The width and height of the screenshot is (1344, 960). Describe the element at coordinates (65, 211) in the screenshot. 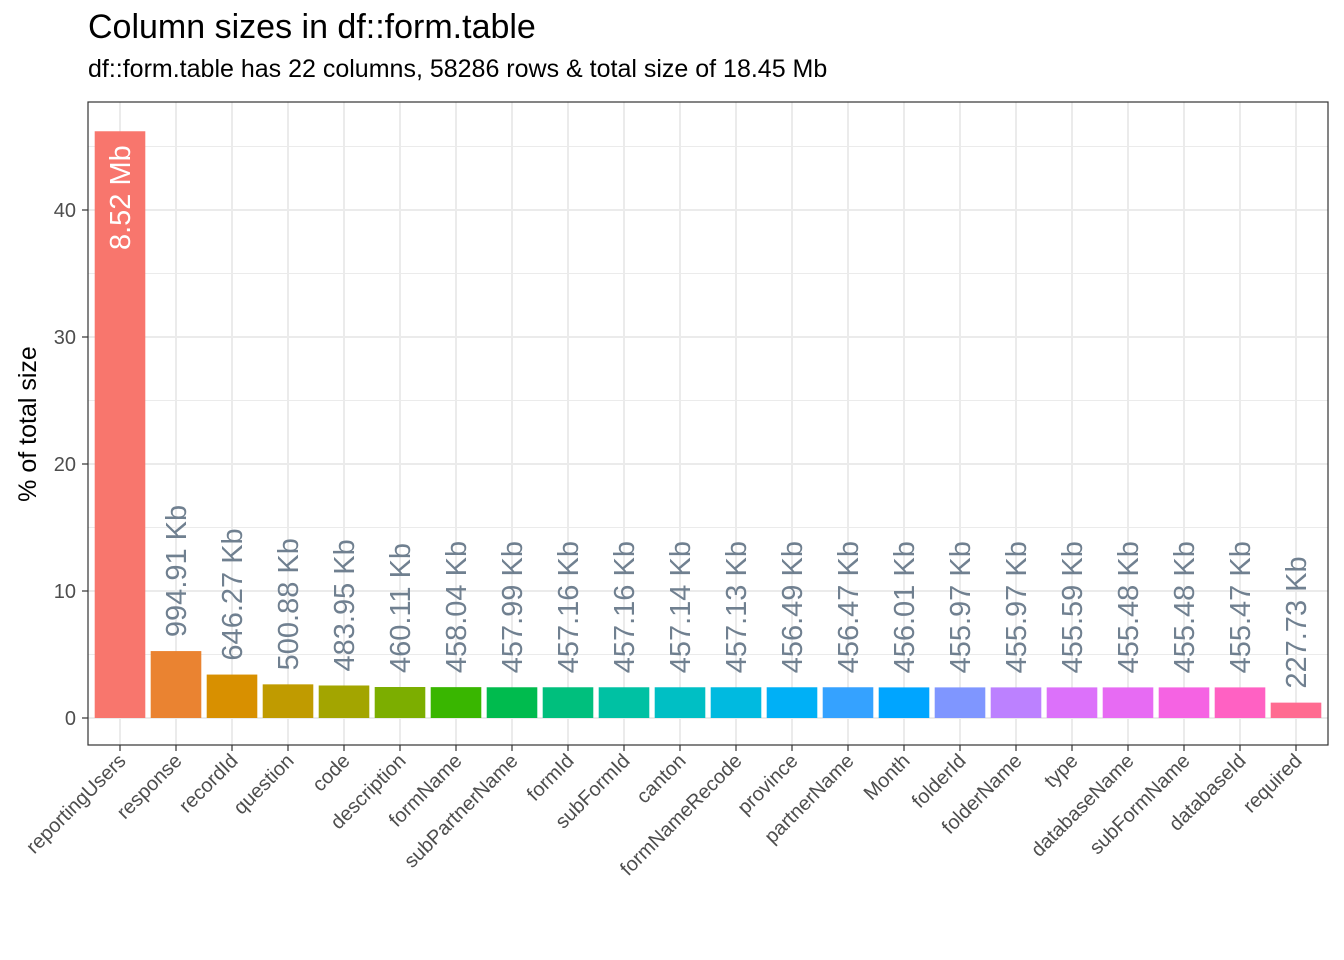

I see `y-tick-label: 40` at that location.